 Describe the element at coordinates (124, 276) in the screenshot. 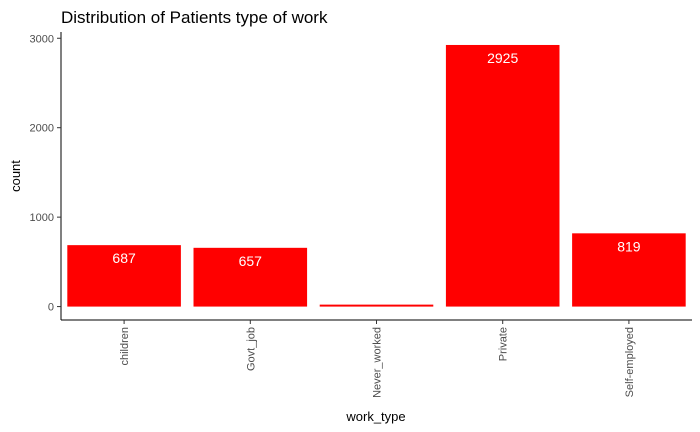

I see `bar-children` at that location.